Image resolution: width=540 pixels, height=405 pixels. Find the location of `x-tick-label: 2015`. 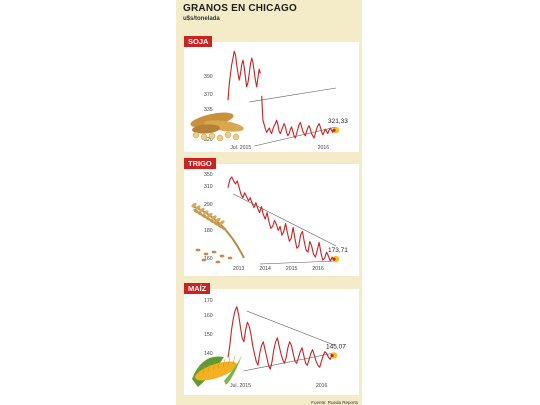

x-tick-label: 2015 is located at coordinates (292, 269).